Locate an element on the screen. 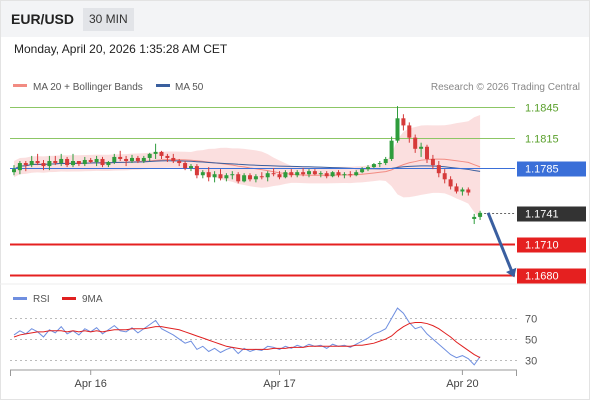 This screenshot has width=590, height=400. datetime-label: Monday, April 20, 2026 1:35:28 AM CET is located at coordinates (121, 49).